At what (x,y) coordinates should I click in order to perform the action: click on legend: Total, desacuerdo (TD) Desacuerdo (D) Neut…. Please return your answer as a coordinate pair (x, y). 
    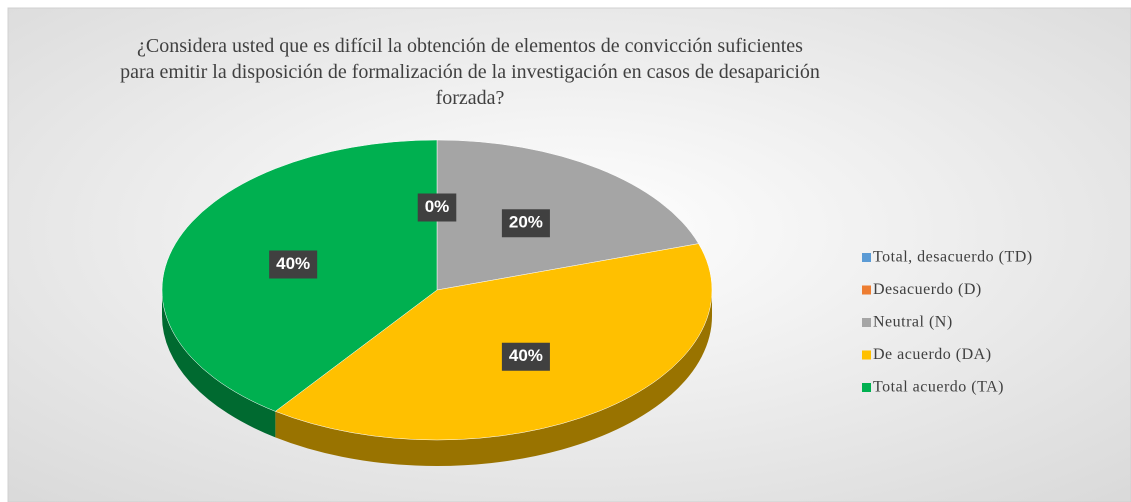
    Looking at the image, I should click on (947, 322).